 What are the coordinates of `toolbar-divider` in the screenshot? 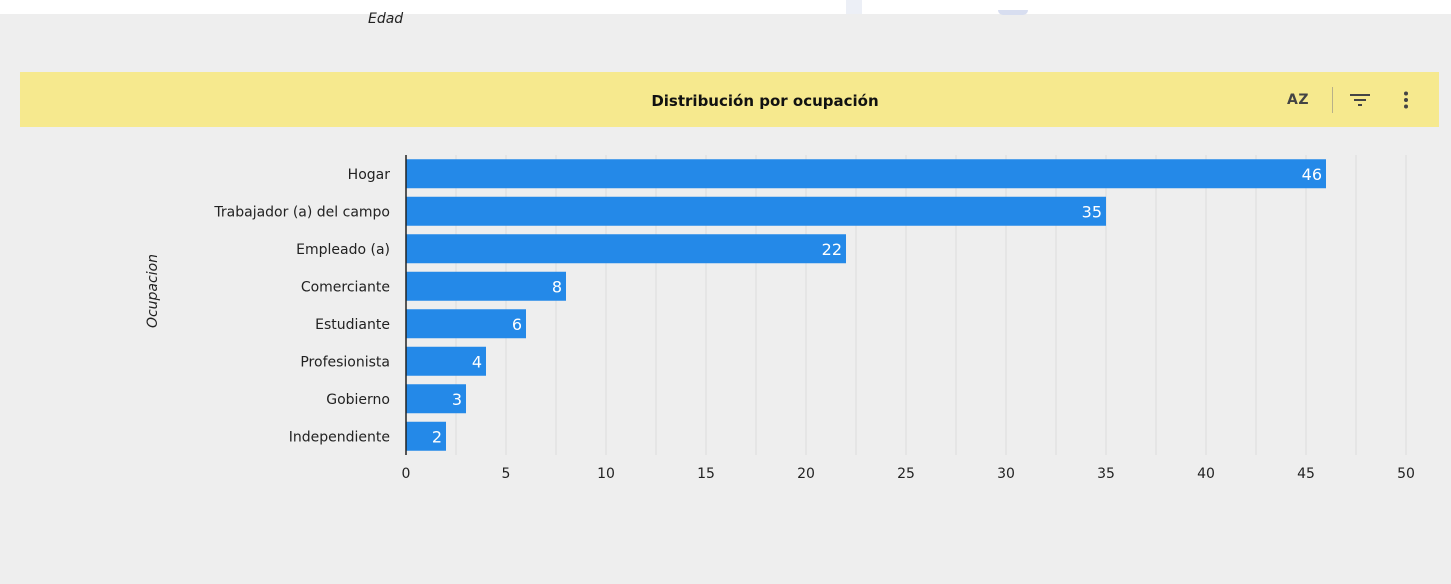 It's located at (1332, 100).